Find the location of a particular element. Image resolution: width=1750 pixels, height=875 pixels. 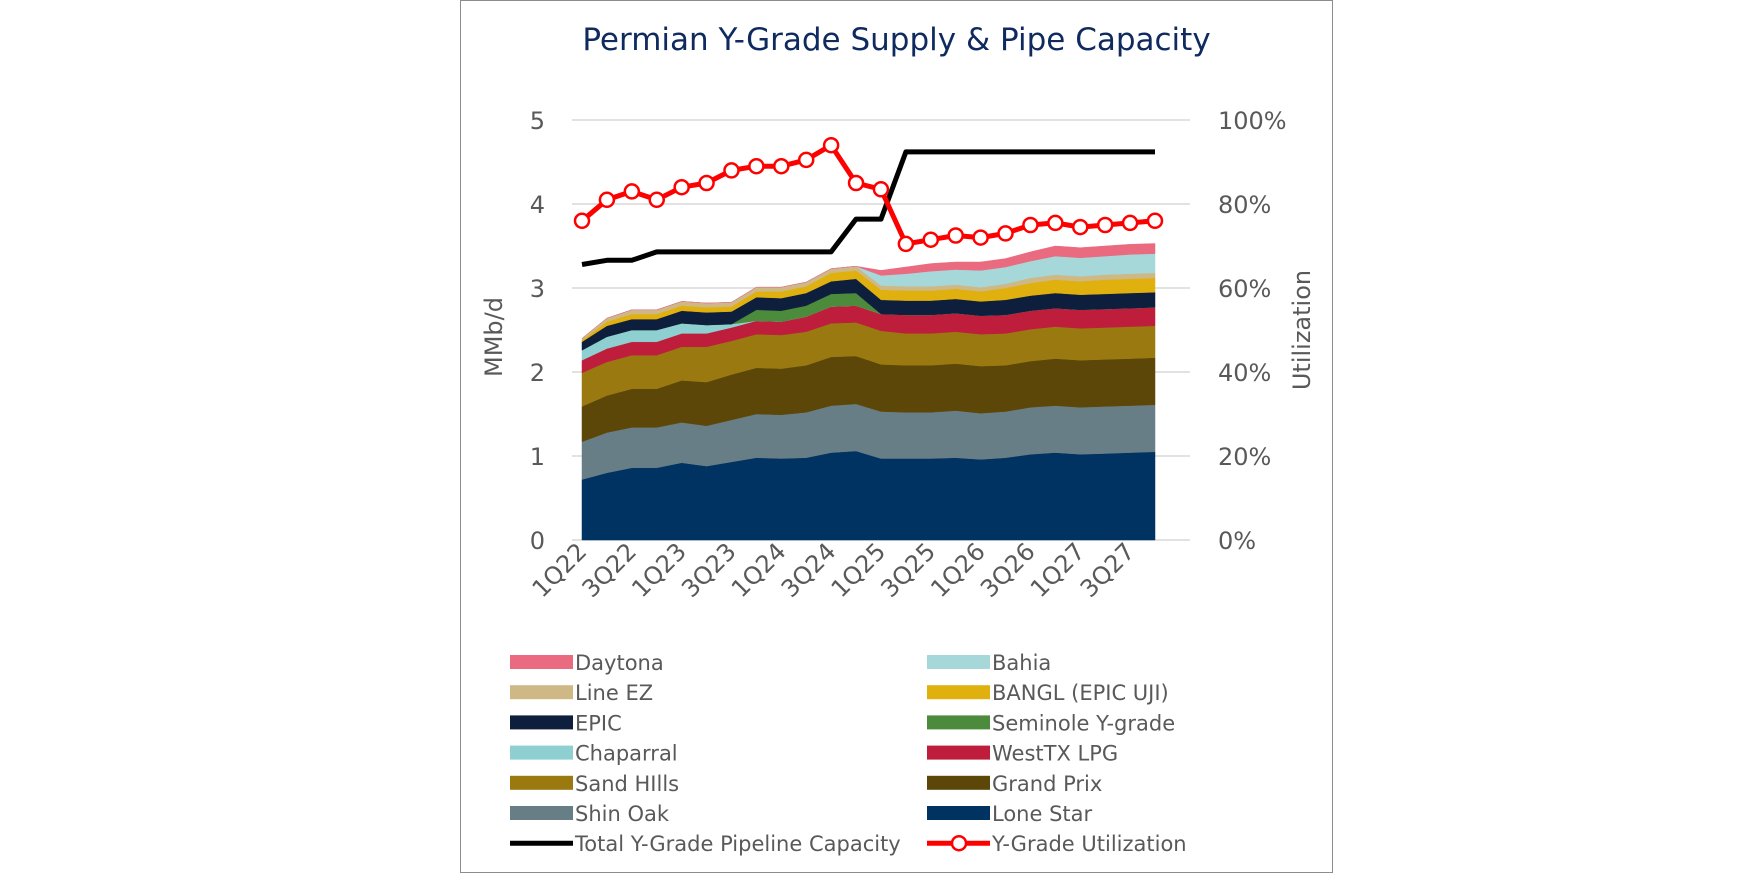

legend-label-daytona: Daytona is located at coordinates (619, 663).